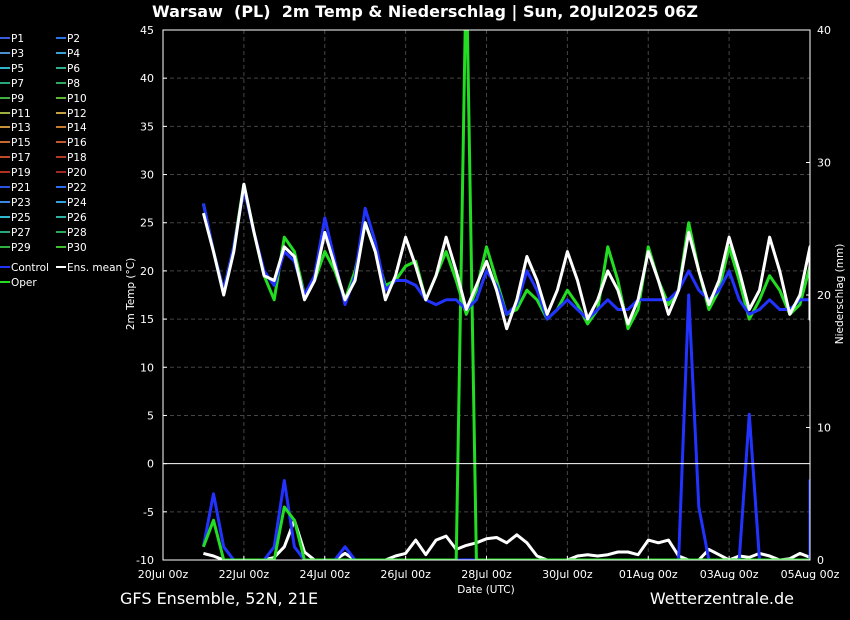 This screenshot has width=850, height=620. What do you see at coordinates (77, 188) in the screenshot?
I see `legend-label: P22` at bounding box center [77, 188].